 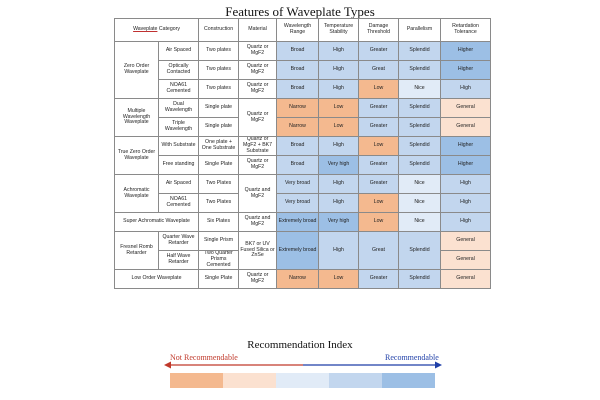 I want to click on header-retardation: Retardation Tolerance, so click(x=466, y=30).